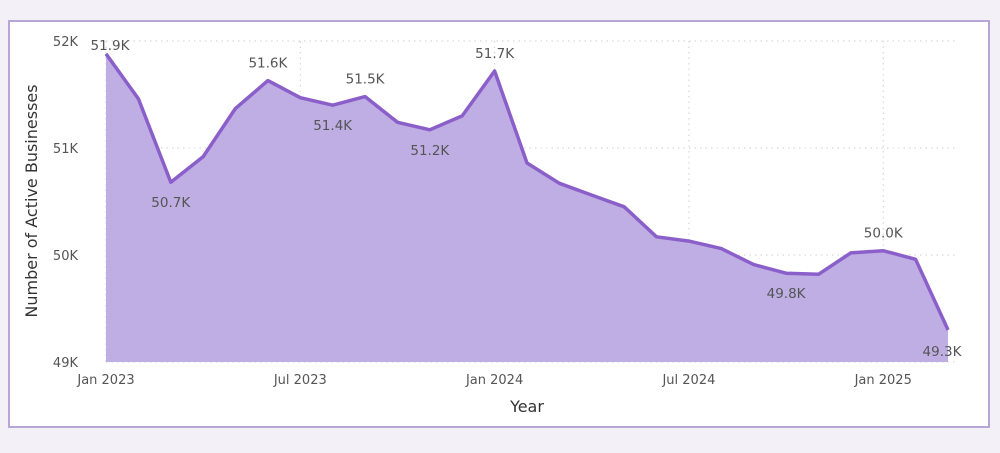 This screenshot has width=1000, height=453. I want to click on data-label: 51.4K, so click(333, 126).